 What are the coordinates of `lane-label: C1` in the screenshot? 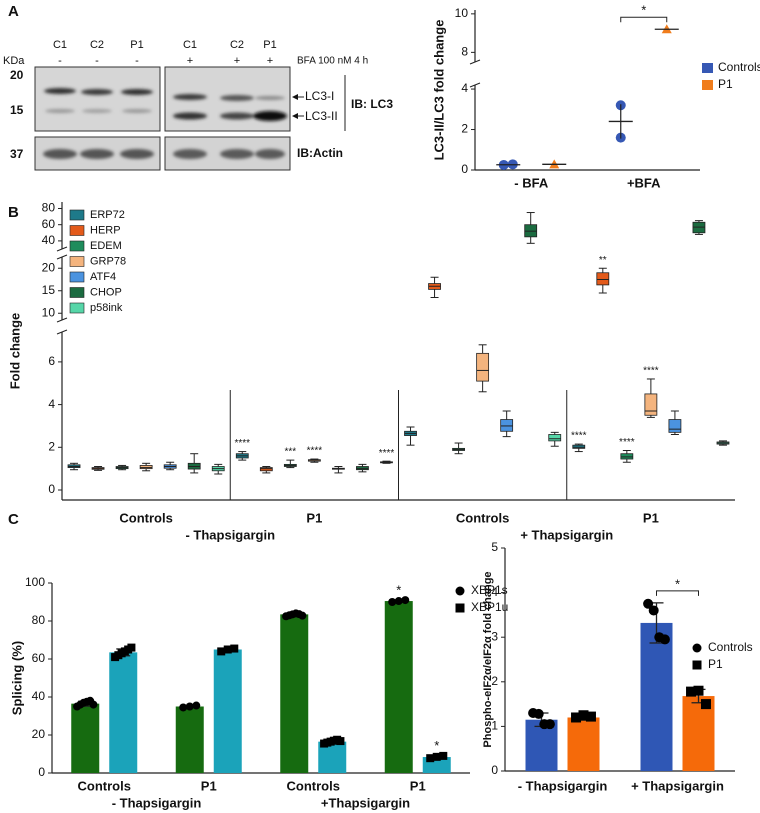 It's located at (60, 45).